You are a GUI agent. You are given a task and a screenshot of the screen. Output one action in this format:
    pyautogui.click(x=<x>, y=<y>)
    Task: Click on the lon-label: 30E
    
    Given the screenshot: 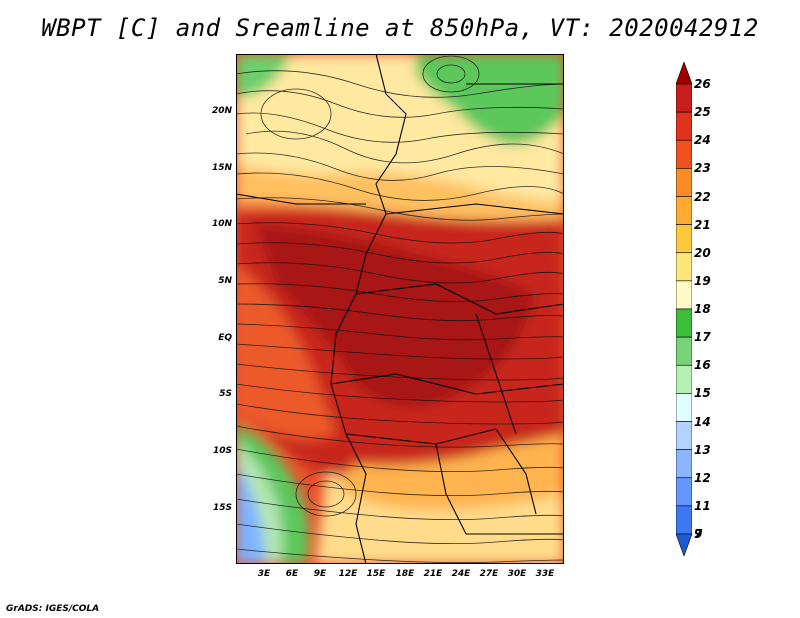 What is the action you would take?
    pyautogui.click(x=517, y=574)
    